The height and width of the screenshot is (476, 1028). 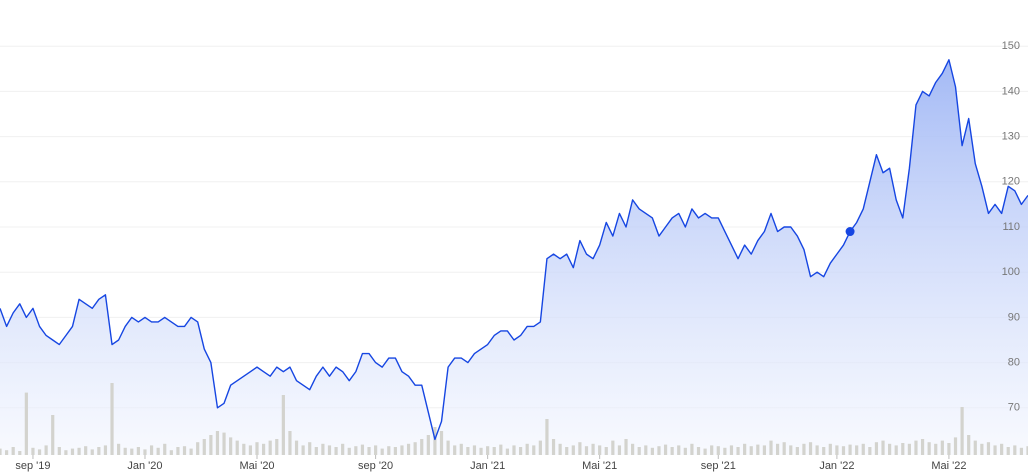 What do you see at coordinates (1011, 182) in the screenshot?
I see `y-tick-label: 120` at bounding box center [1011, 182].